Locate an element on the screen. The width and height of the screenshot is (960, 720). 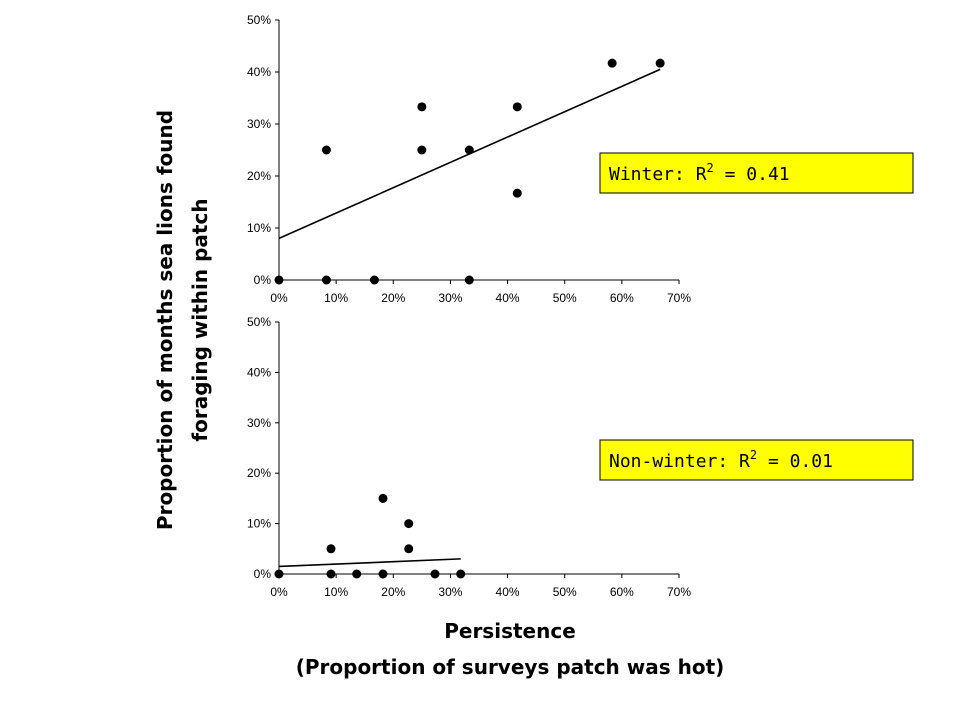
r-squared-annotation: Non-winter: R2 = 0.01 is located at coordinates (756, 460).